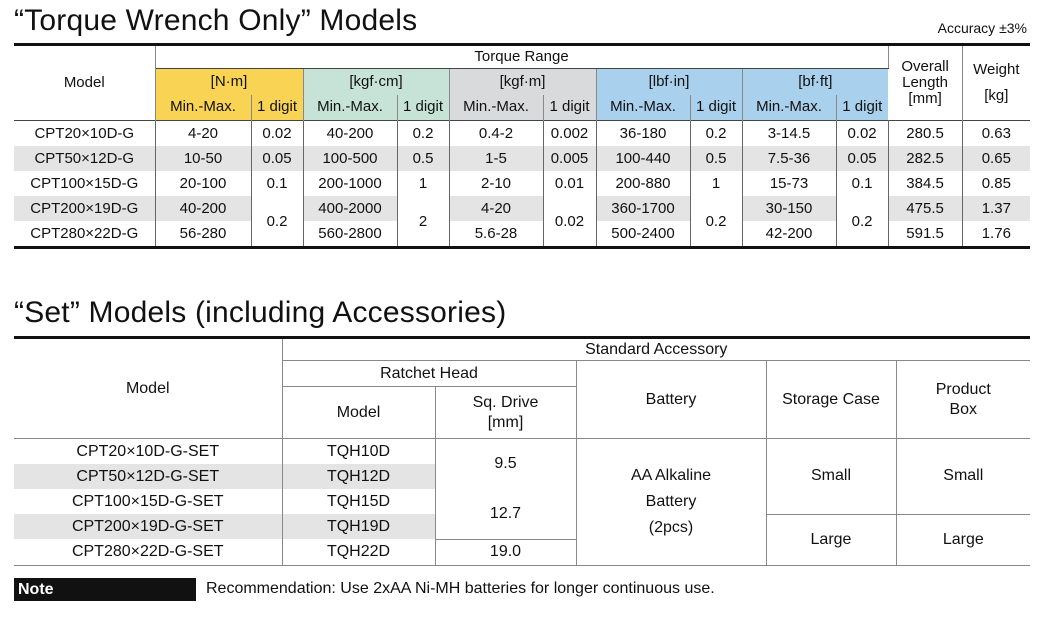 This screenshot has width=1043, height=639. What do you see at coordinates (716, 158) in the screenshot?
I see `cell-lbfin-digit: 0.5` at bounding box center [716, 158].